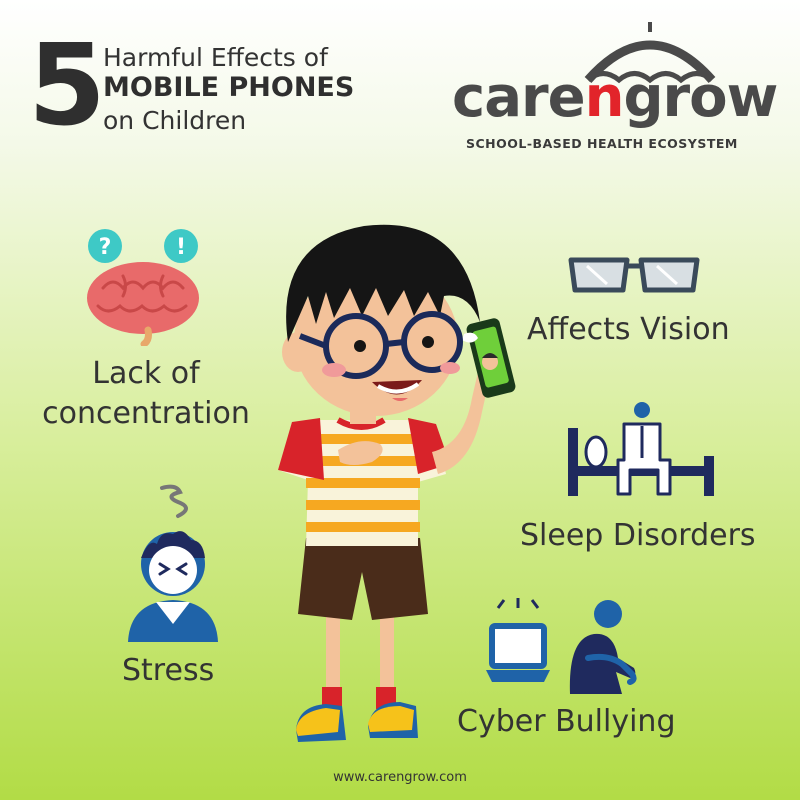 The width and height of the screenshot is (800, 800). I want to click on laptop-sad-person-icon, so click(561, 646).